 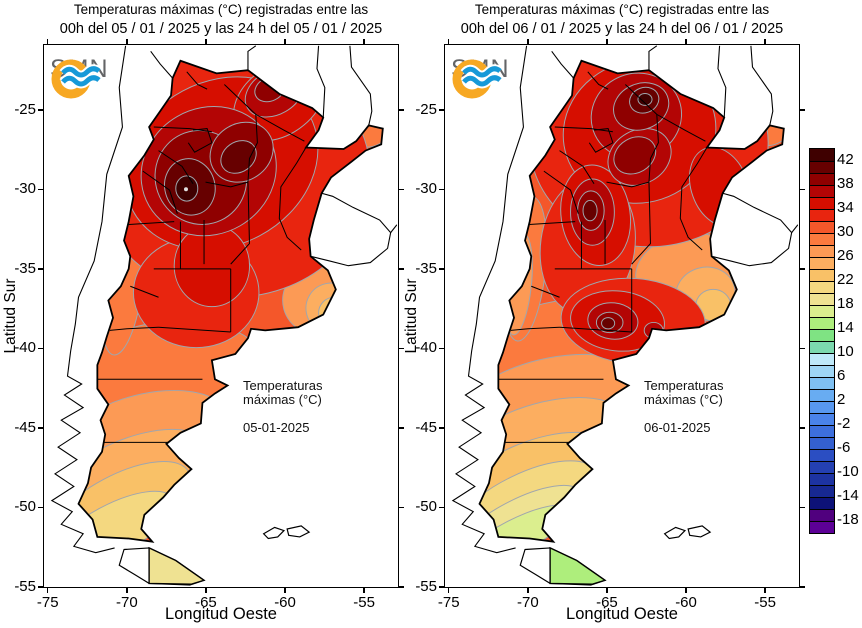 What do you see at coordinates (426, 348) in the screenshot?
I see `lat-tick-label: -40` at bounding box center [426, 348].